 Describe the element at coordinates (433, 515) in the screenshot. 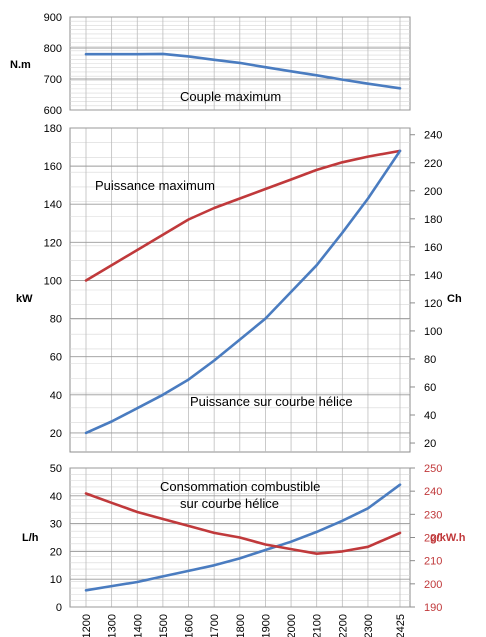

I see `right-y-tick-label: 230` at that location.